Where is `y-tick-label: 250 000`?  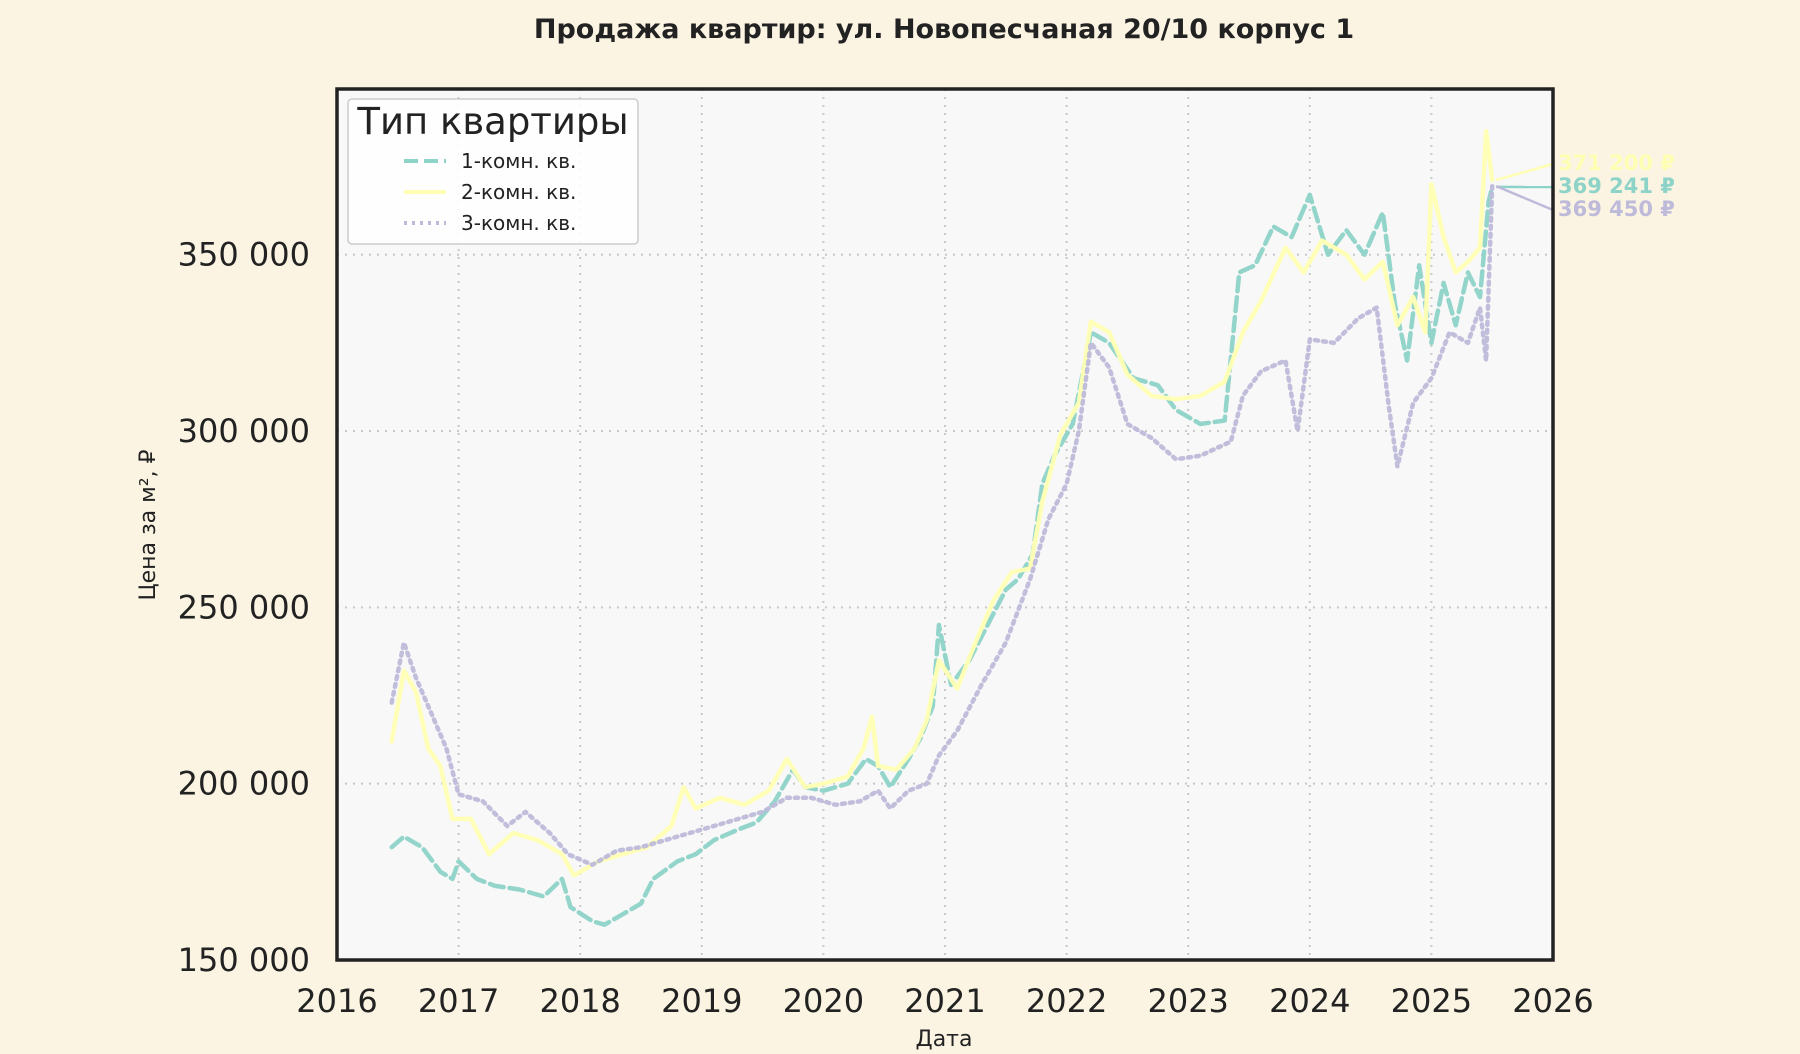
y-tick-label: 250 000 is located at coordinates (244, 607).